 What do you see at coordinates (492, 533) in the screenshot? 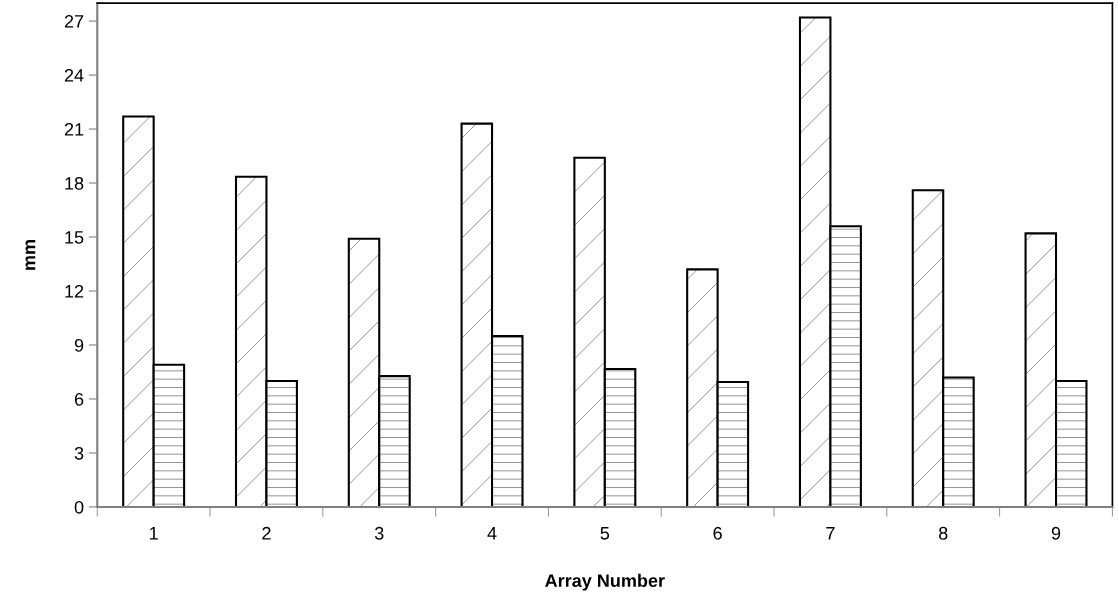
I see `x-tick-label: 4` at bounding box center [492, 533].